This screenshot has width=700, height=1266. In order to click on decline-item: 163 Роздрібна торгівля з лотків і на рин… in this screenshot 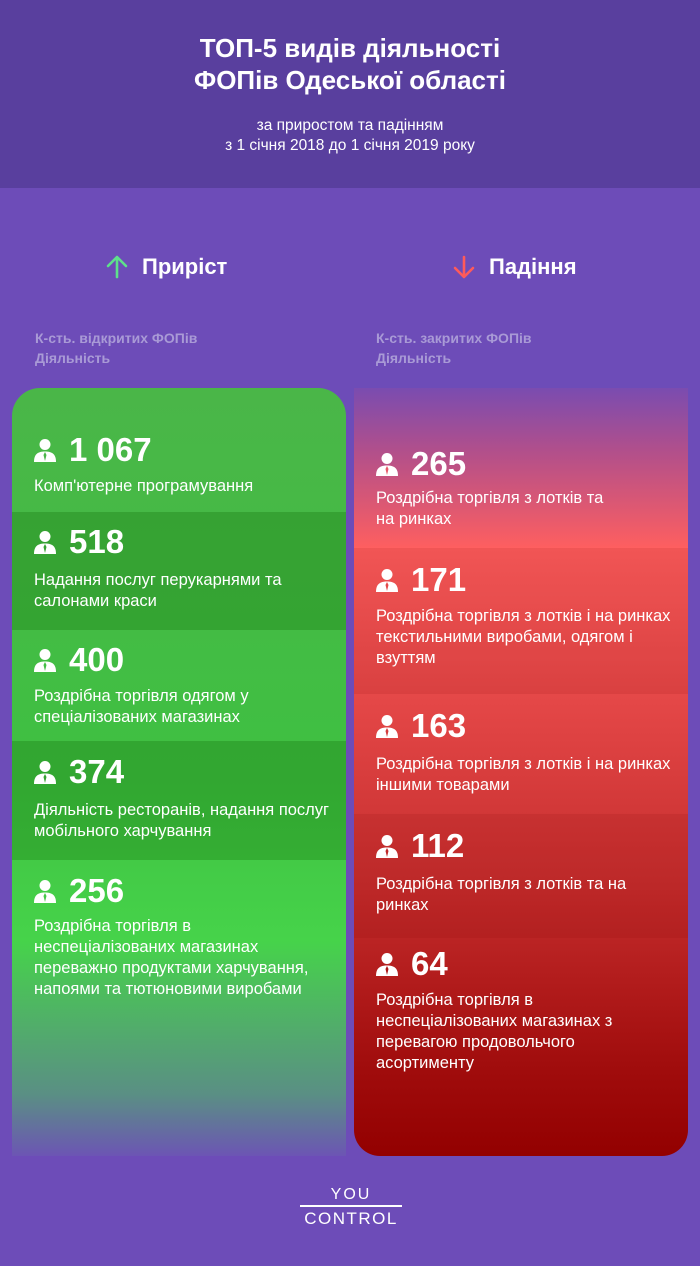, I will do `click(521, 754)`.